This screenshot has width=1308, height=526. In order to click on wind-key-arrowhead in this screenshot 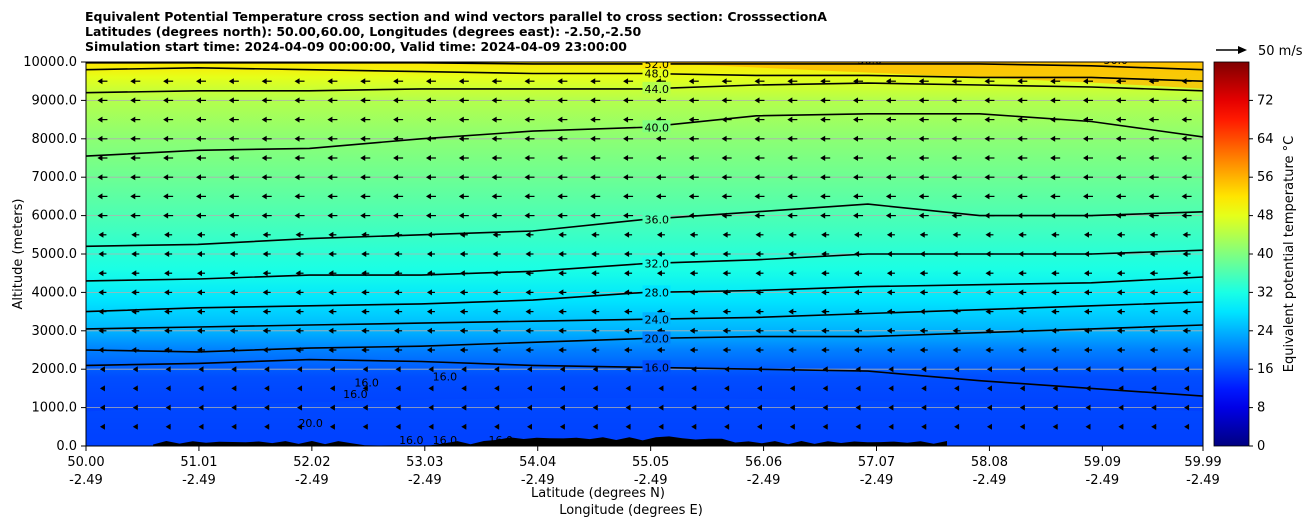, I will do `click(1242, 50)`.